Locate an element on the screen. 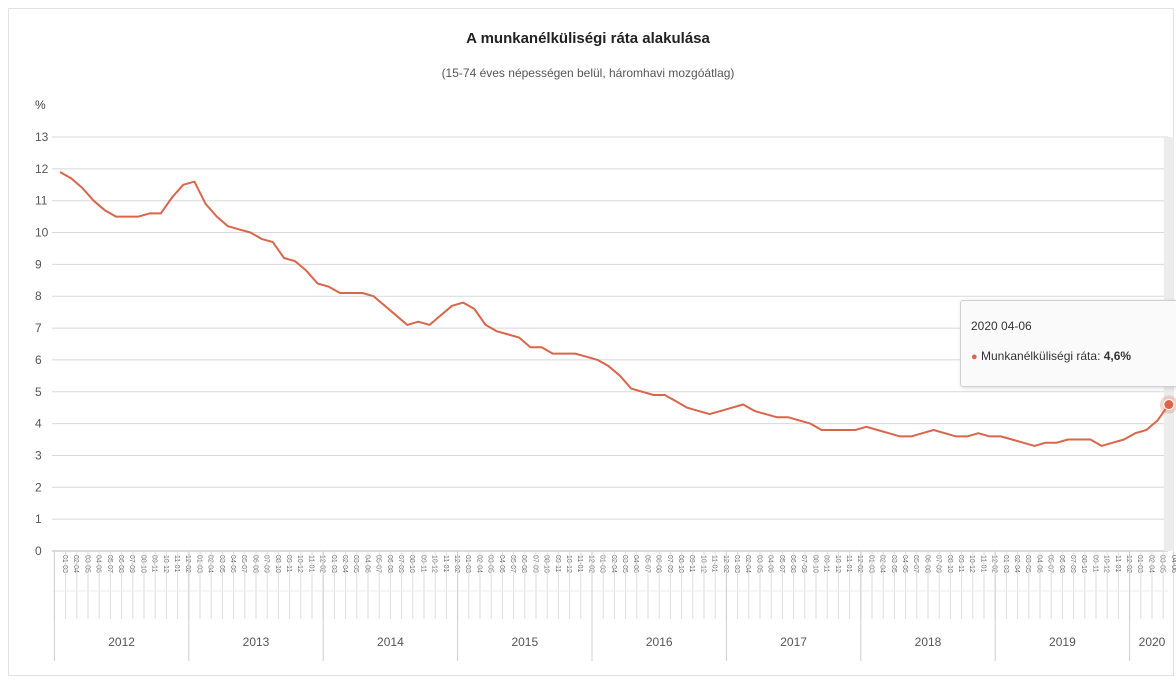  year-label: 2013 is located at coordinates (256, 642).